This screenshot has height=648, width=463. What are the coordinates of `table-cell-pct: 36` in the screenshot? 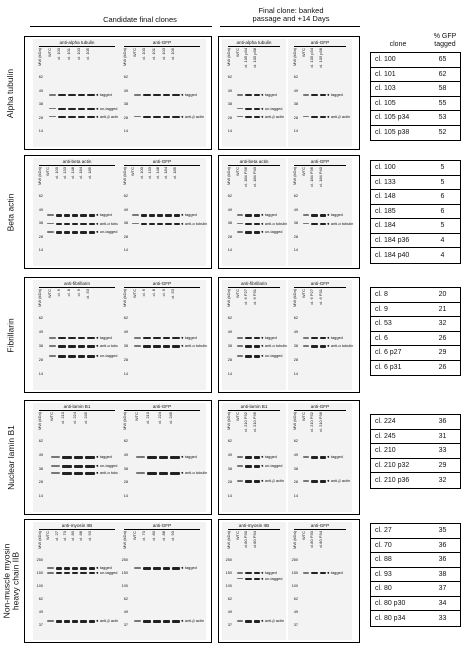 It's located at (442, 422).